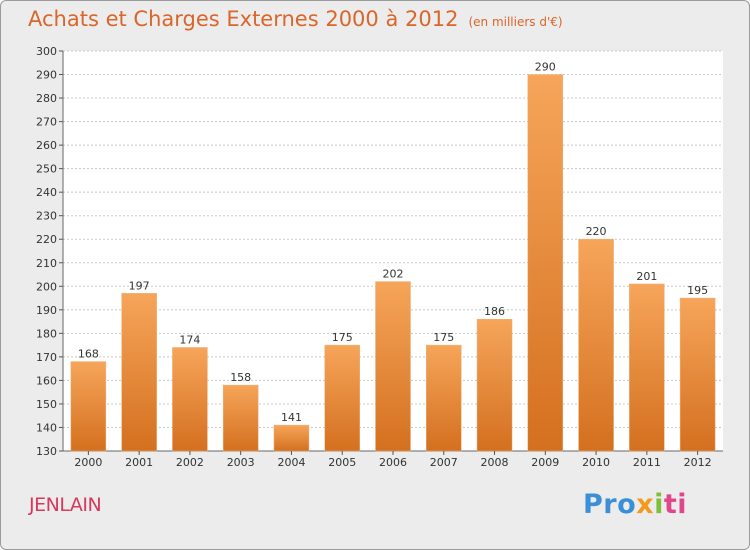 Image resolution: width=750 pixels, height=550 pixels. What do you see at coordinates (46, 239) in the screenshot?
I see `y-tick-label: 220` at bounding box center [46, 239].